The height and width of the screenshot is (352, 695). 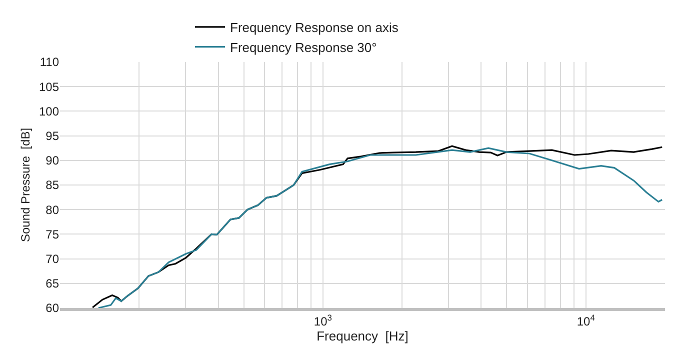 What do you see at coordinates (362, 336) in the screenshot?
I see `x-axis-title: Frequency [Hz]` at bounding box center [362, 336].